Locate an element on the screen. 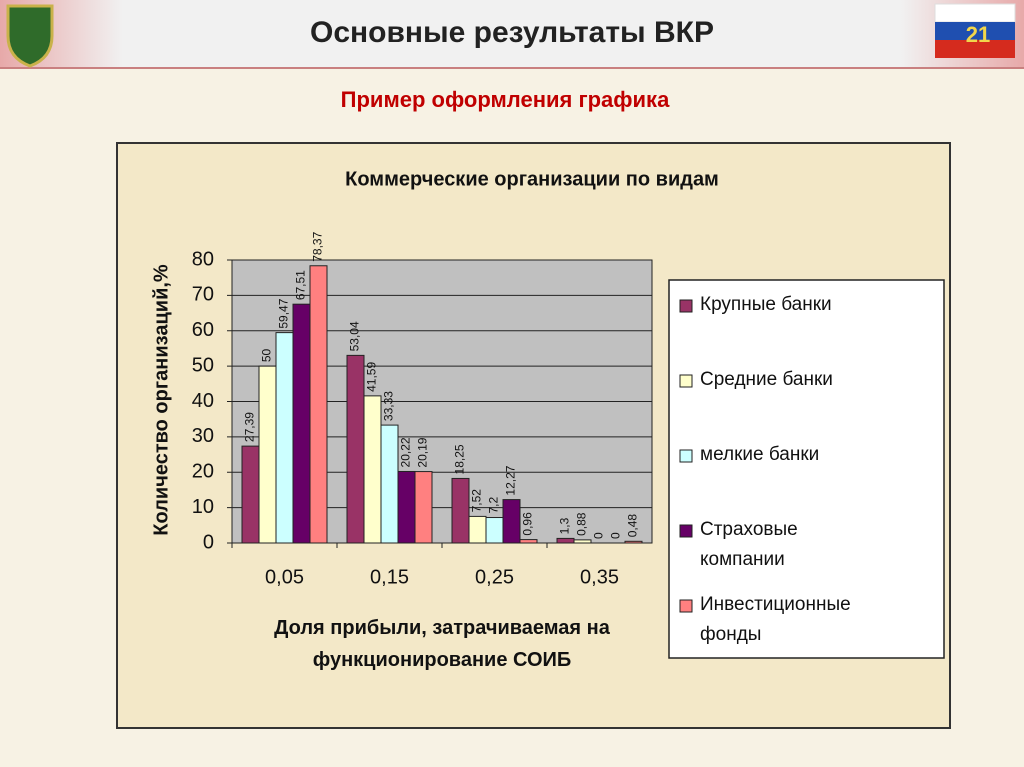 The height and width of the screenshot is (767, 1024). y-axis-title: Количество организаций,% is located at coordinates (161, 400).